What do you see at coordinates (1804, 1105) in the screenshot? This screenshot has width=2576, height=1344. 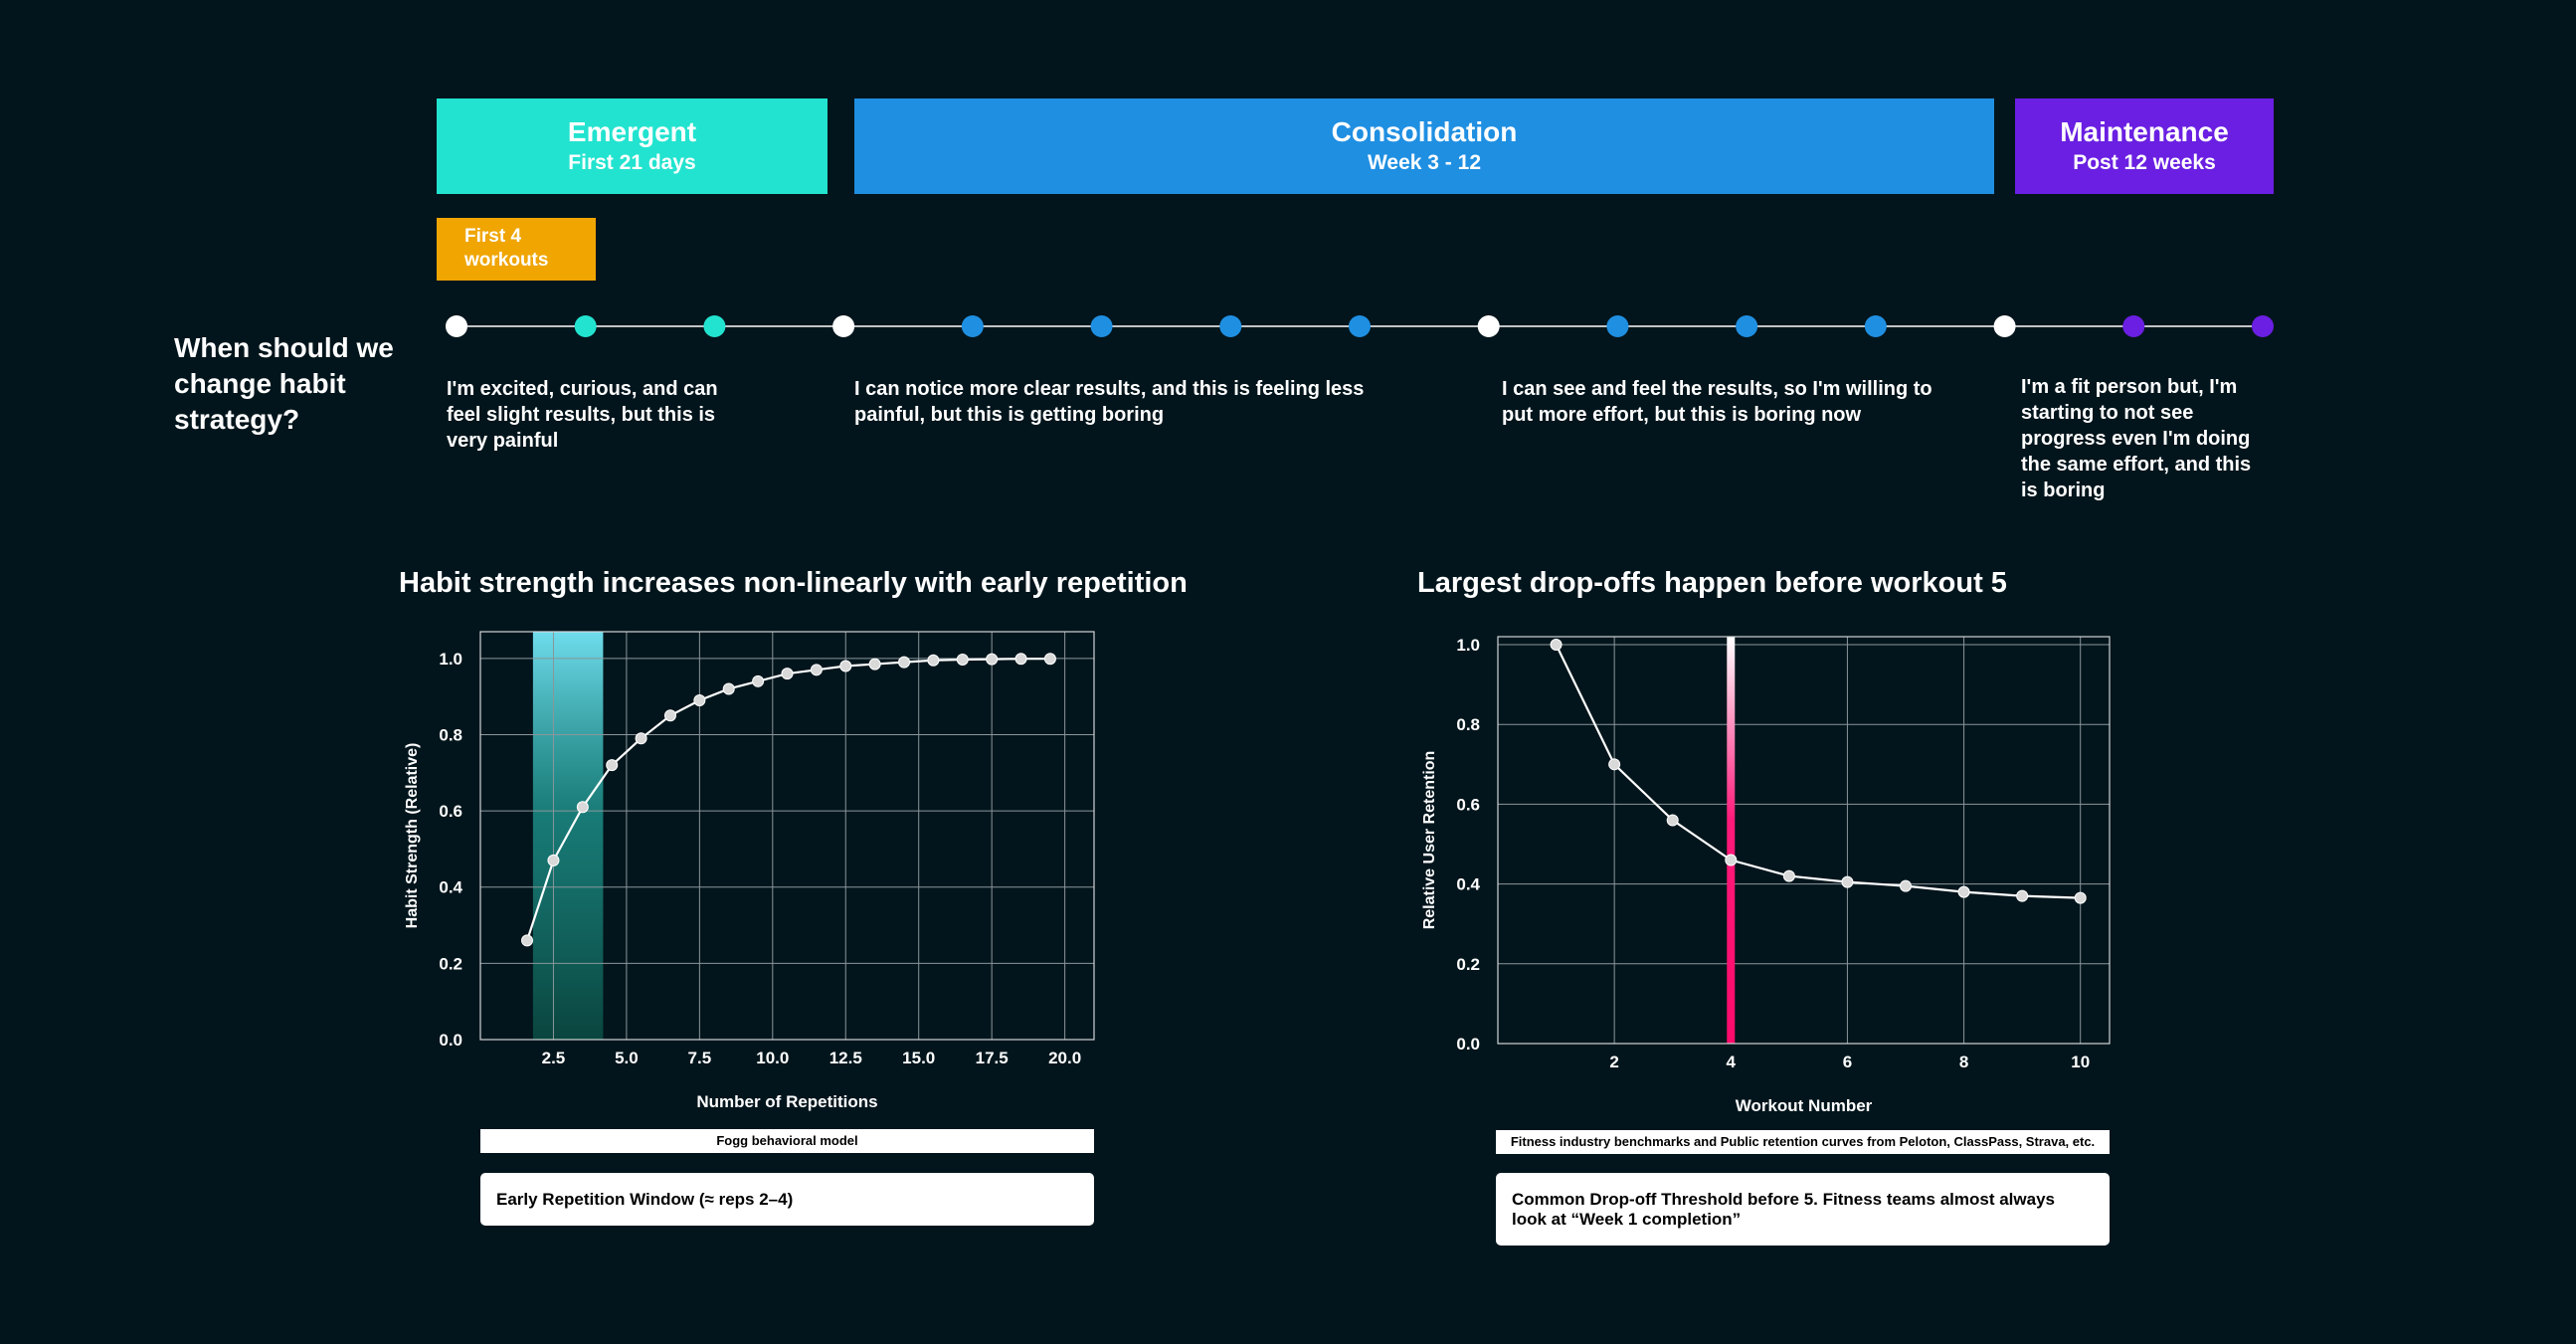 I see `x-axis-label: Workout Number` at bounding box center [1804, 1105].